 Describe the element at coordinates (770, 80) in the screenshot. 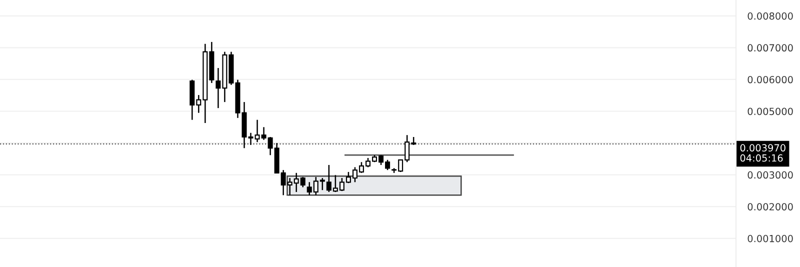

I see `y-tick-label: 0.006000` at that location.